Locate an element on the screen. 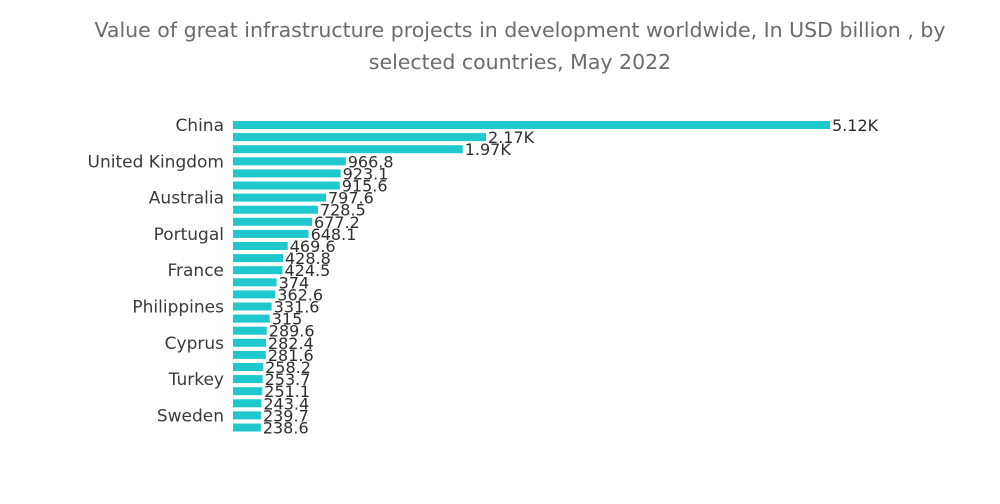  value-label: 648.1 is located at coordinates (334, 234).